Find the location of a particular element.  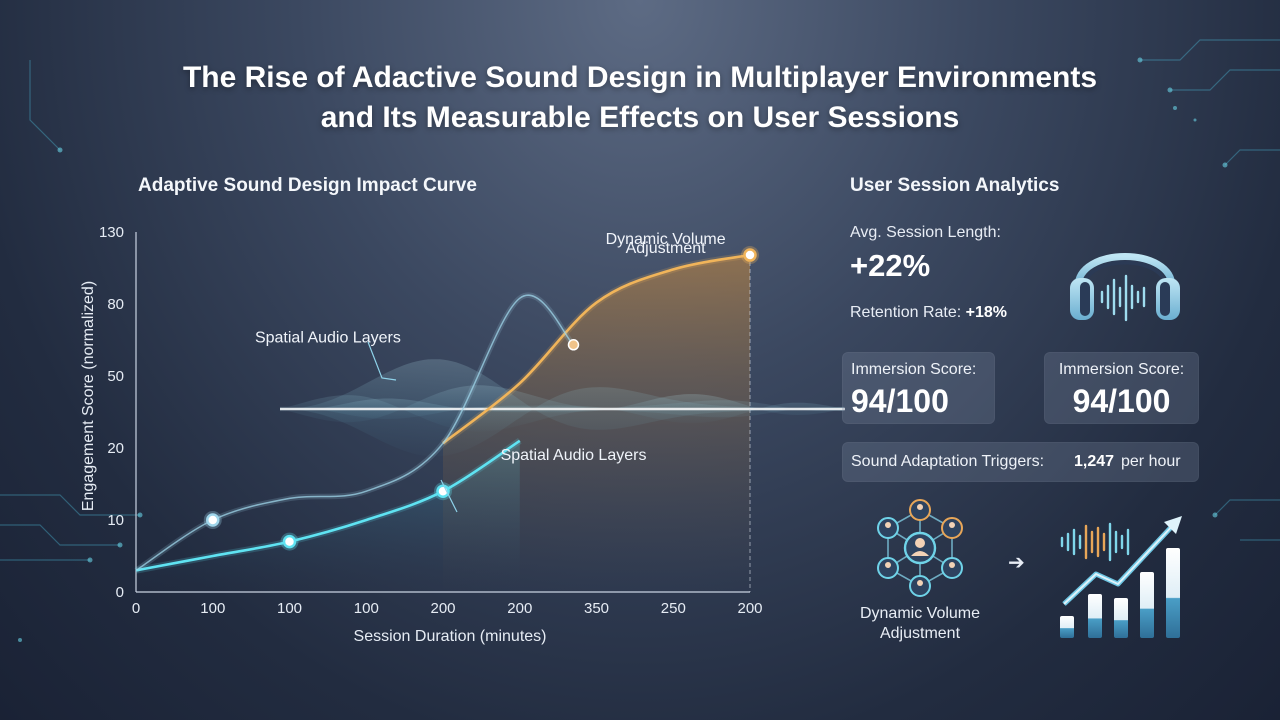

network-icon is located at coordinates (920, 548).